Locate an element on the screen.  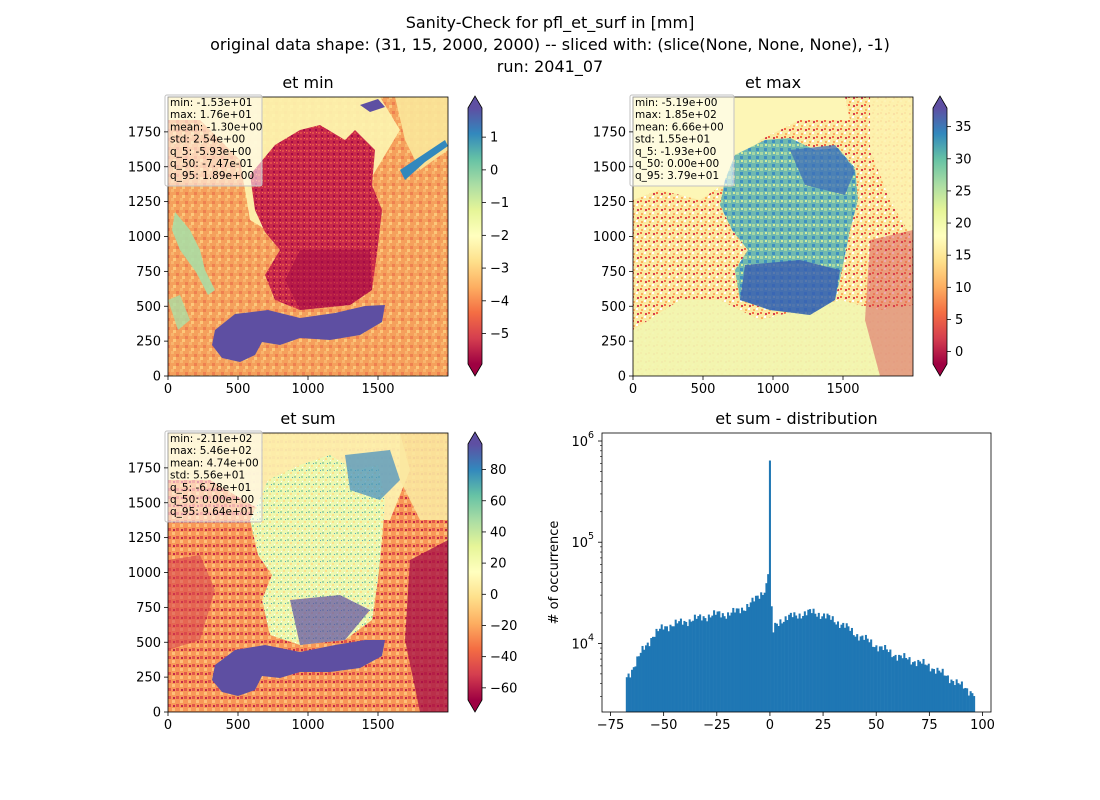
colorbar-et-sum: 80 60 40 20 0 −20 −40 −60 is located at coordinates (492, 572).